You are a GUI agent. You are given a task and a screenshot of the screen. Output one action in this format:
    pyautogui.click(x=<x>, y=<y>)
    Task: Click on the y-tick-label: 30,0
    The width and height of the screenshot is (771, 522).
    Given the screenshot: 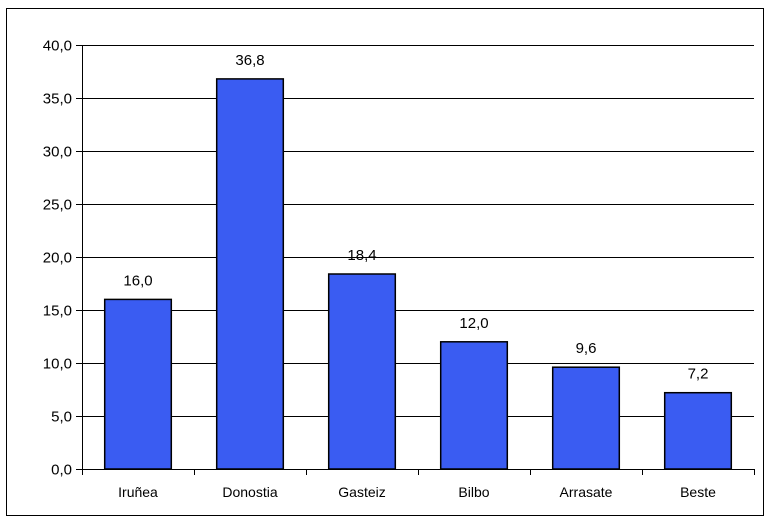 What is the action you would take?
    pyautogui.click(x=57, y=152)
    